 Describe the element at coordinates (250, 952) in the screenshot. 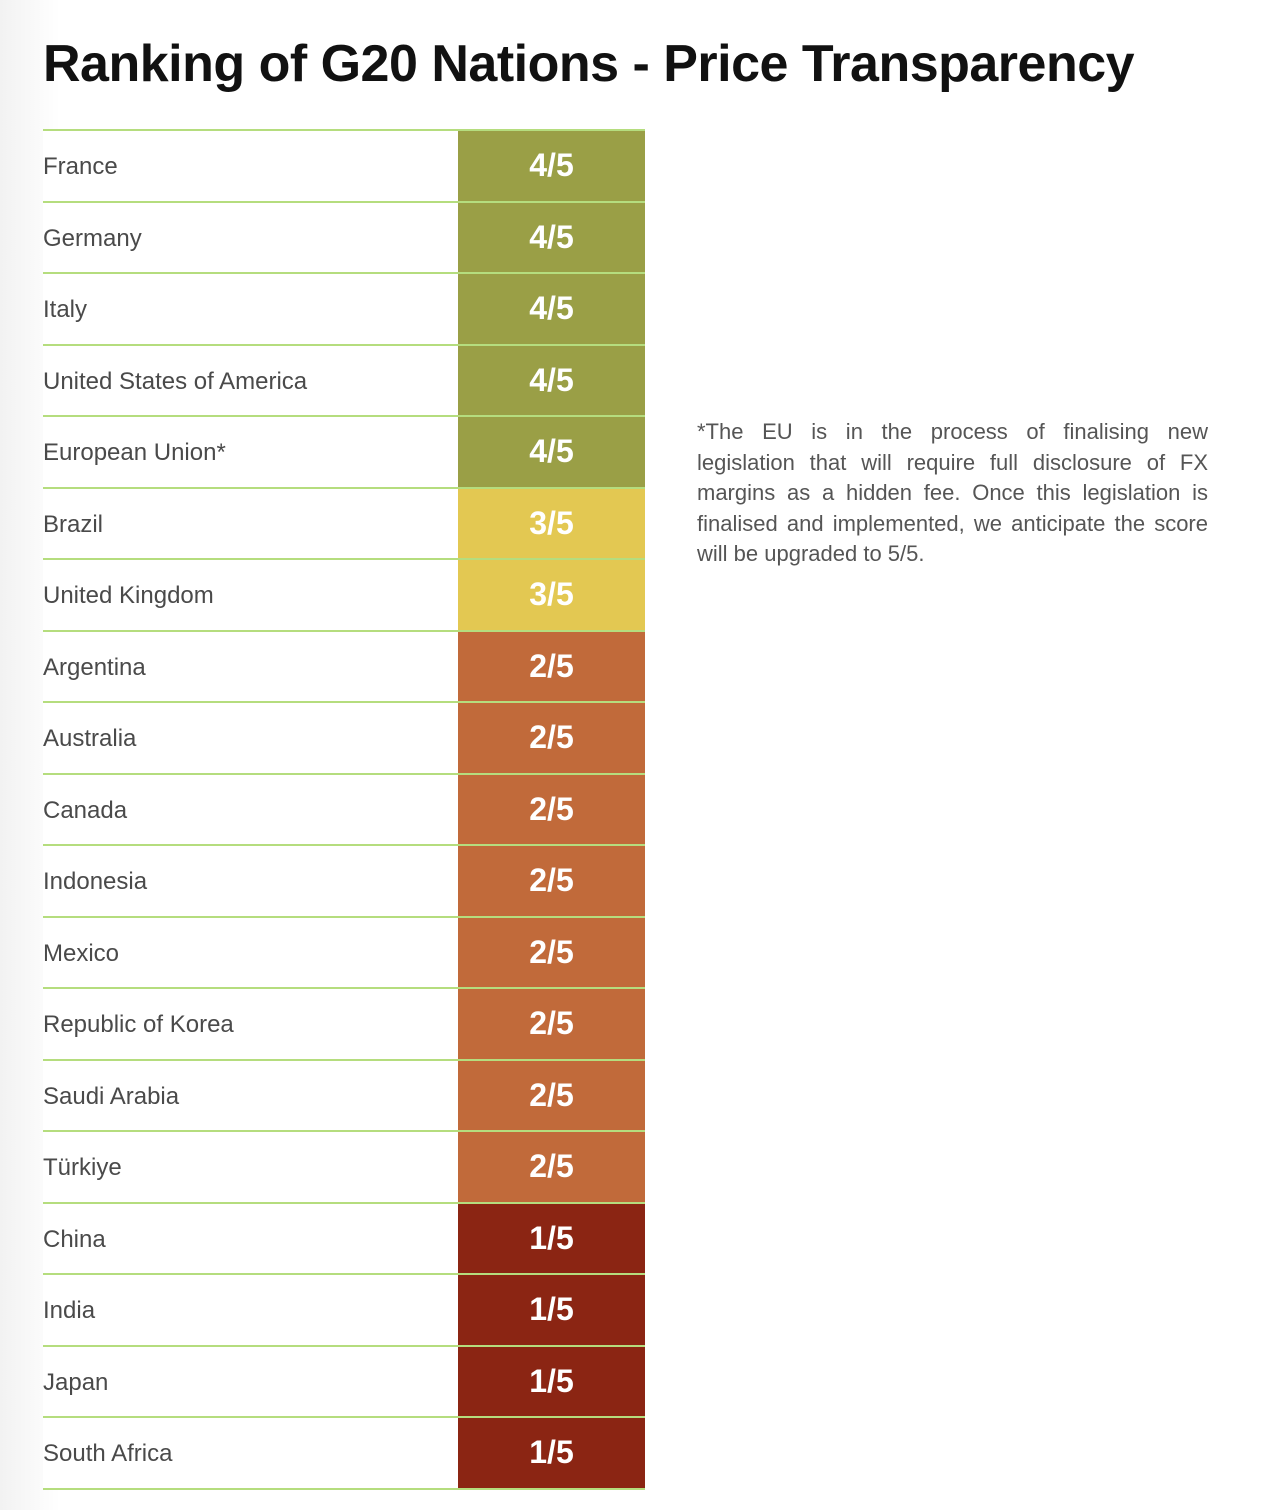

I see `country-name: Mexico` at that location.